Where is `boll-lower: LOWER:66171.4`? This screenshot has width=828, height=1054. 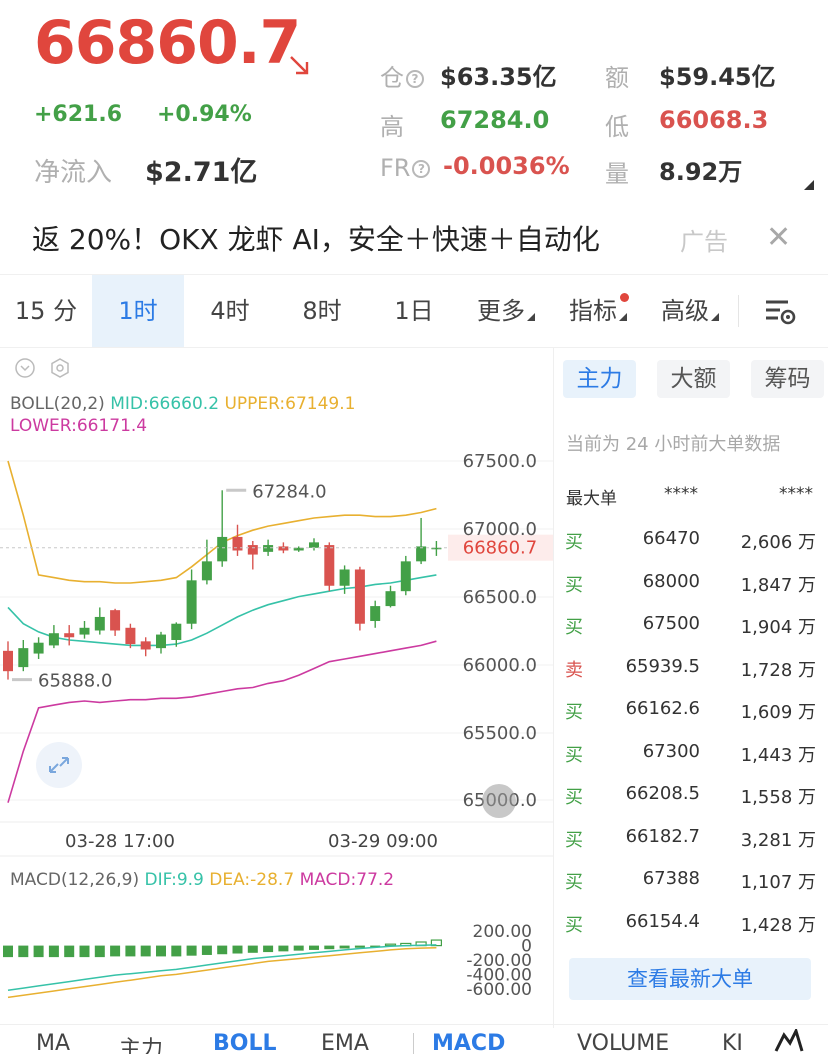 boll-lower: LOWER:66171.4 is located at coordinates (79, 426).